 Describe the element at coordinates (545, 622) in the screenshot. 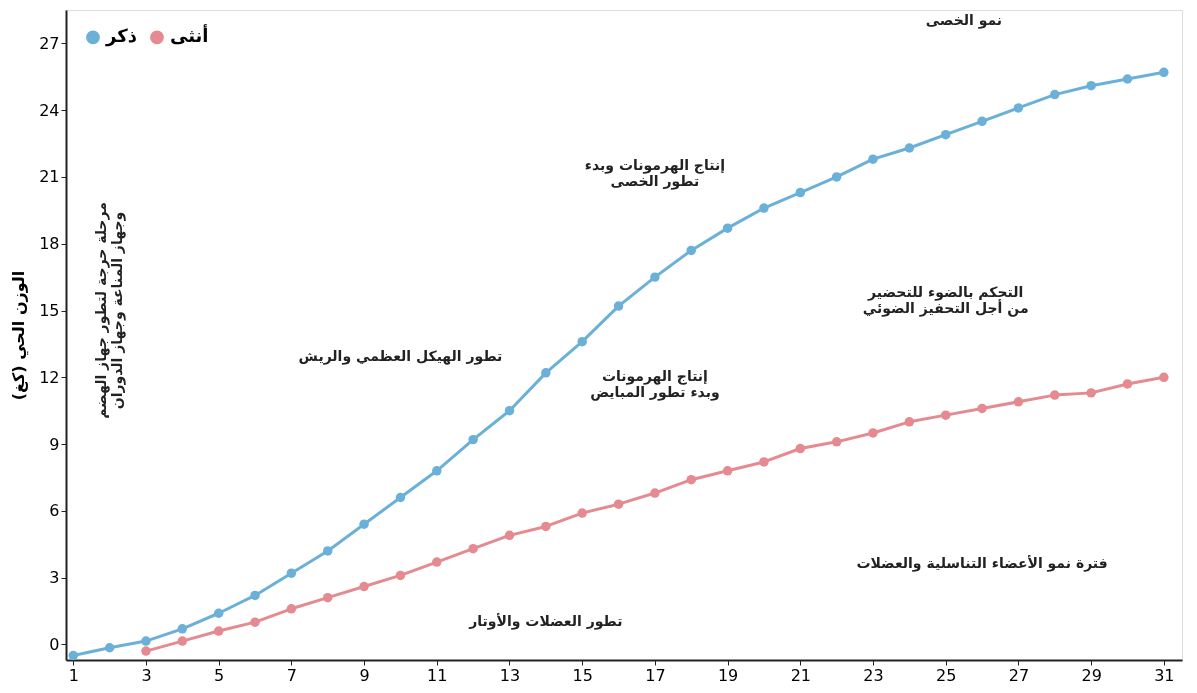

I see `annotation: تطور العضلات والأوتار` at that location.